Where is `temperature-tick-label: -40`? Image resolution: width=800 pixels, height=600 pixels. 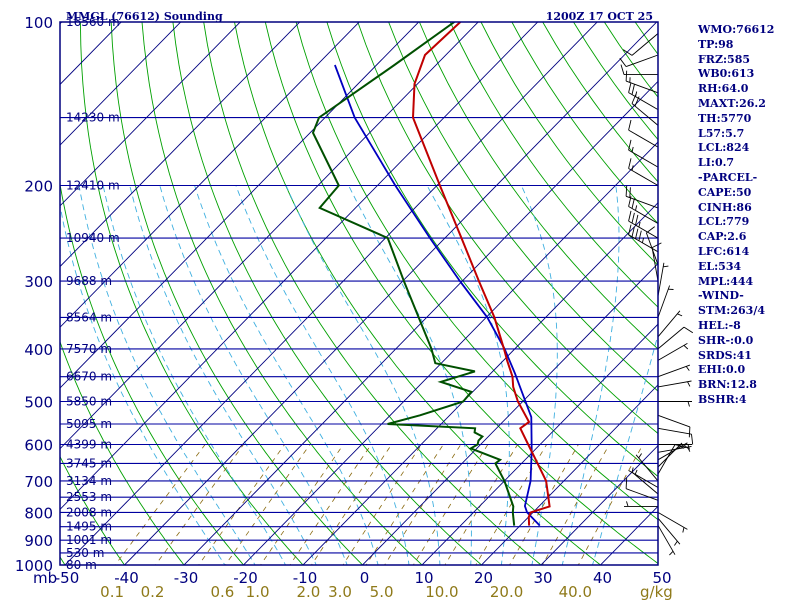 temperature-tick-label: -40 is located at coordinates (126, 578).